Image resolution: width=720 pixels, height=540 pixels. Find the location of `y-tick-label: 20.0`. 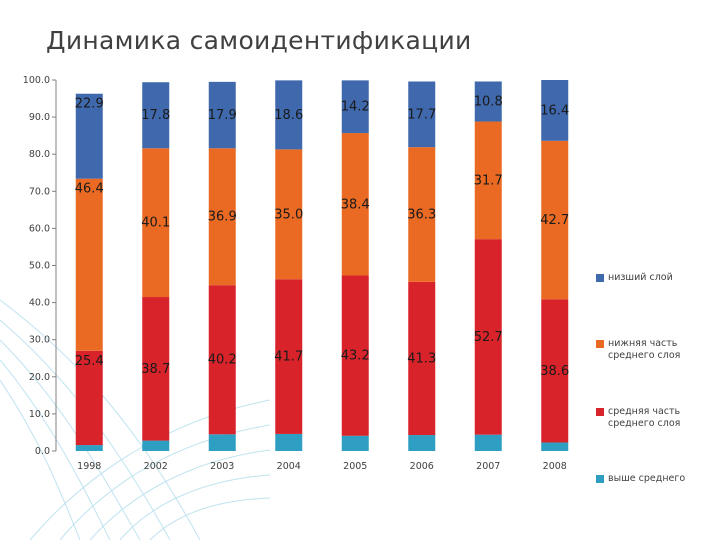

y-tick-label: 20.0 is located at coordinates (39, 377).